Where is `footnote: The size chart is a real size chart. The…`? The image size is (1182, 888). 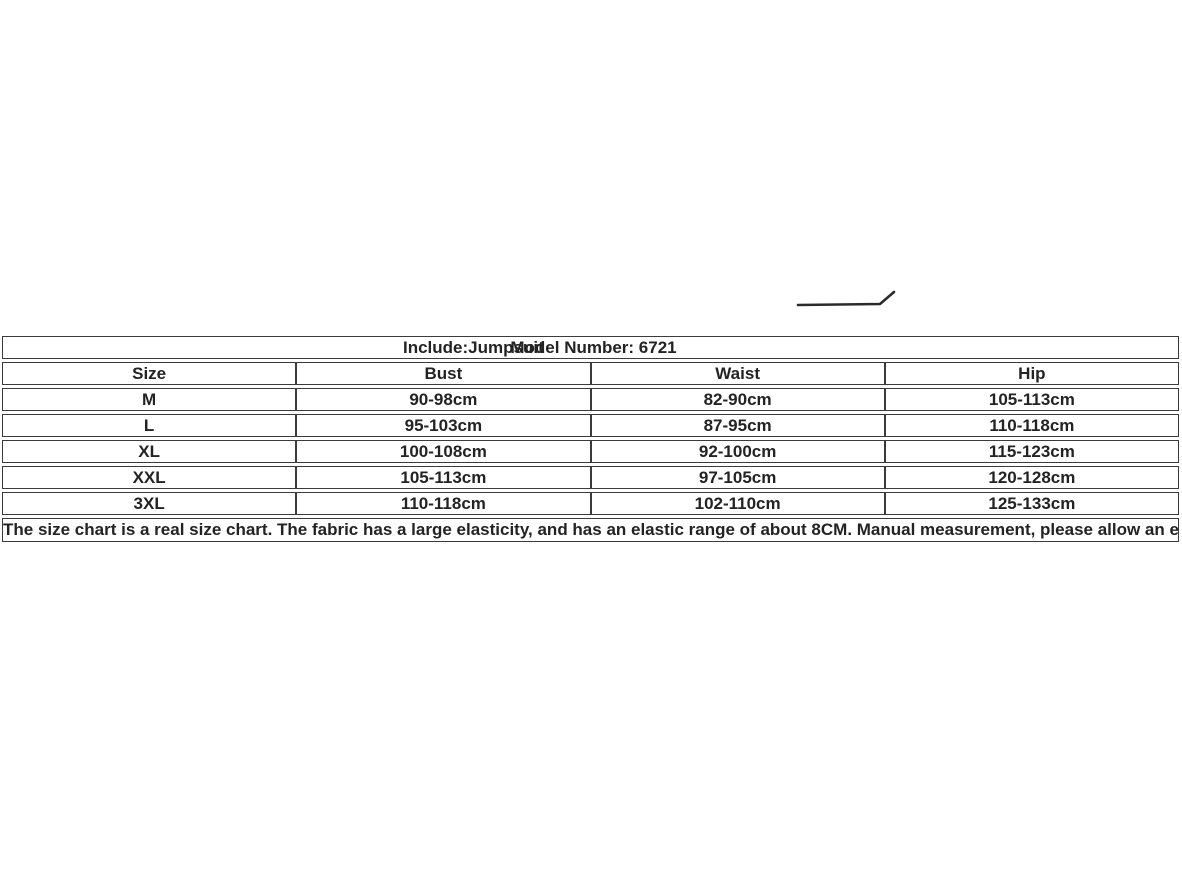
footnote: The size chart is a real size chart. The… is located at coordinates (590, 530).